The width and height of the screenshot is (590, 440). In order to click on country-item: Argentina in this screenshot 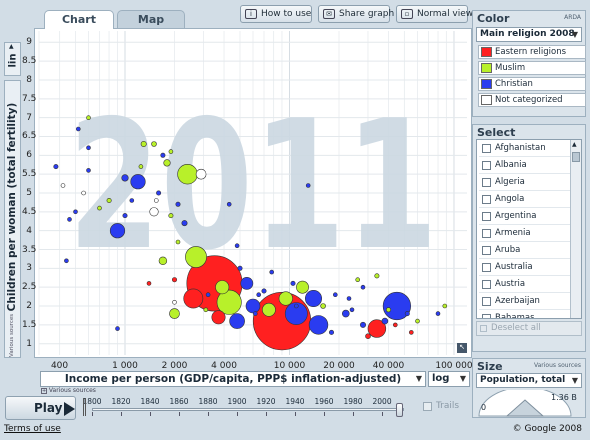, I will do `click(526, 216)`.